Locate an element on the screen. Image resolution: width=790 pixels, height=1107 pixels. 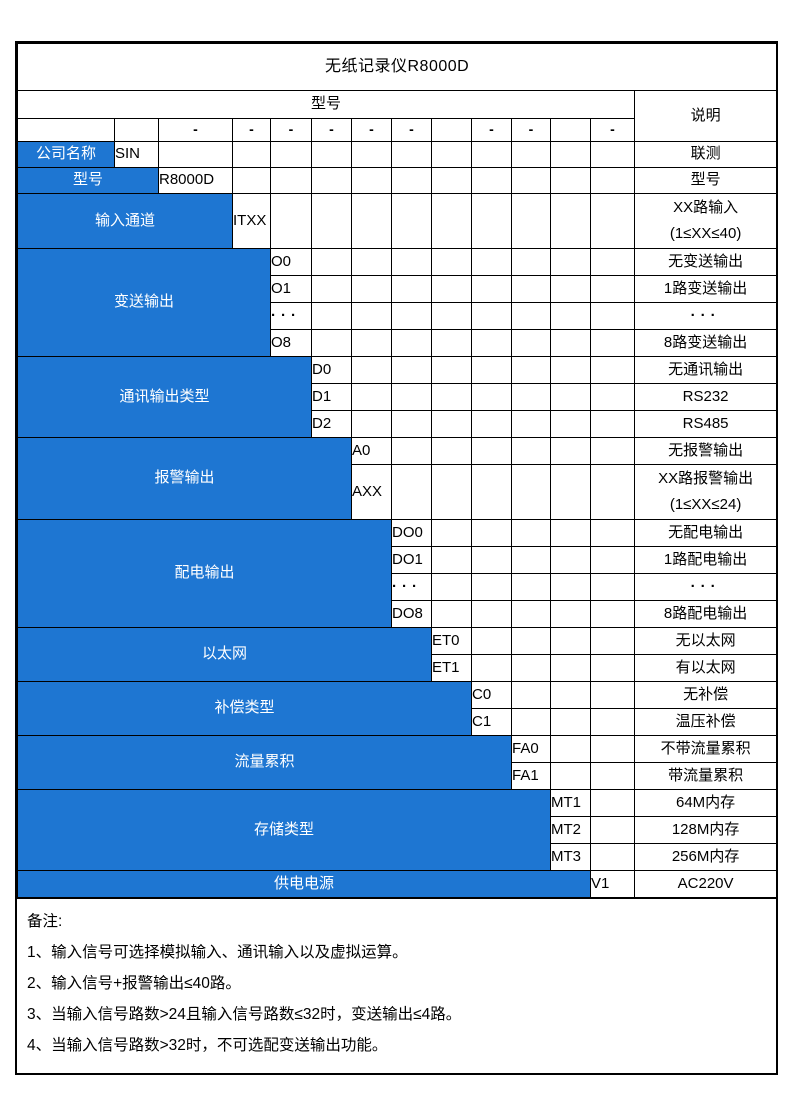
table-row: MT2 128M内存 is located at coordinates (398, 830).